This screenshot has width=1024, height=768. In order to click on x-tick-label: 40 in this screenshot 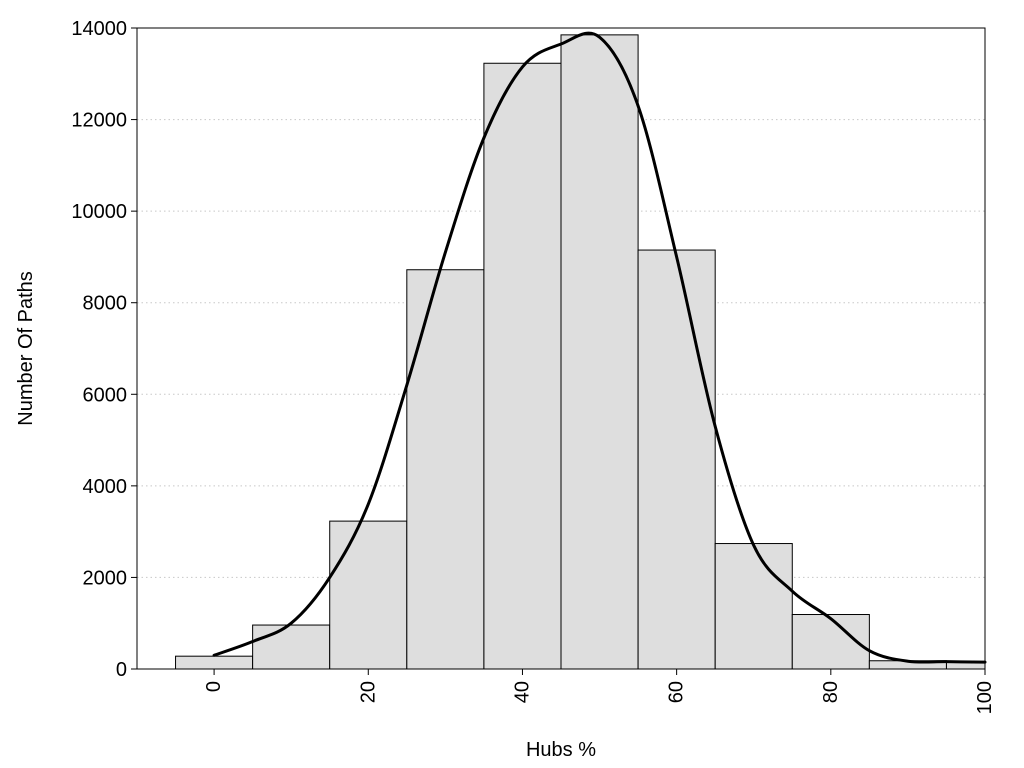, I will do `click(522, 692)`.